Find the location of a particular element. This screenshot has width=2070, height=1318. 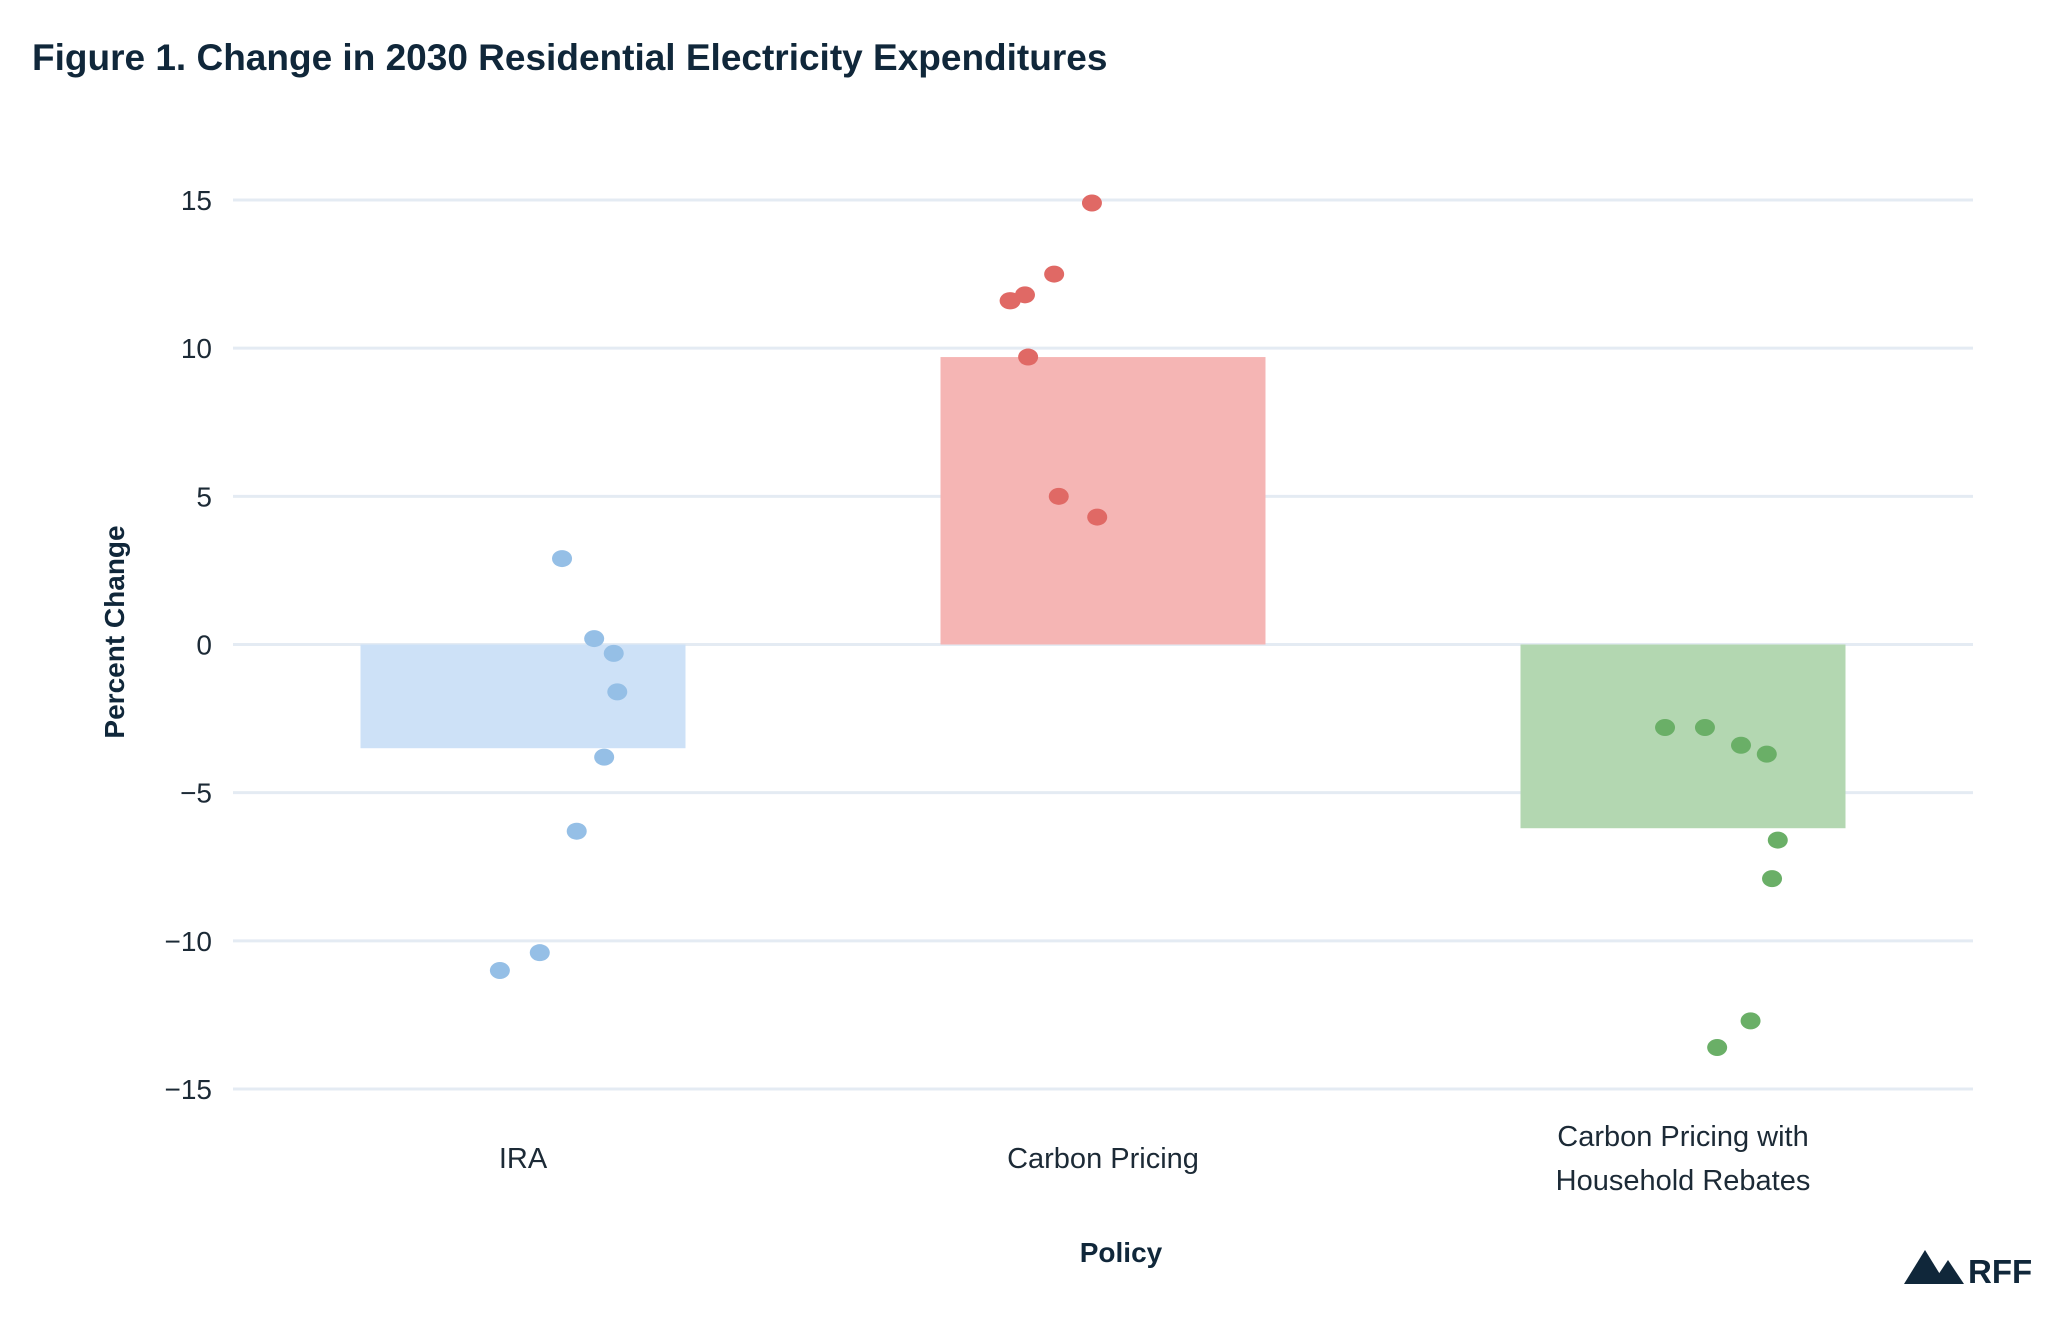

y-tick-label: 0 is located at coordinates (204, 645).